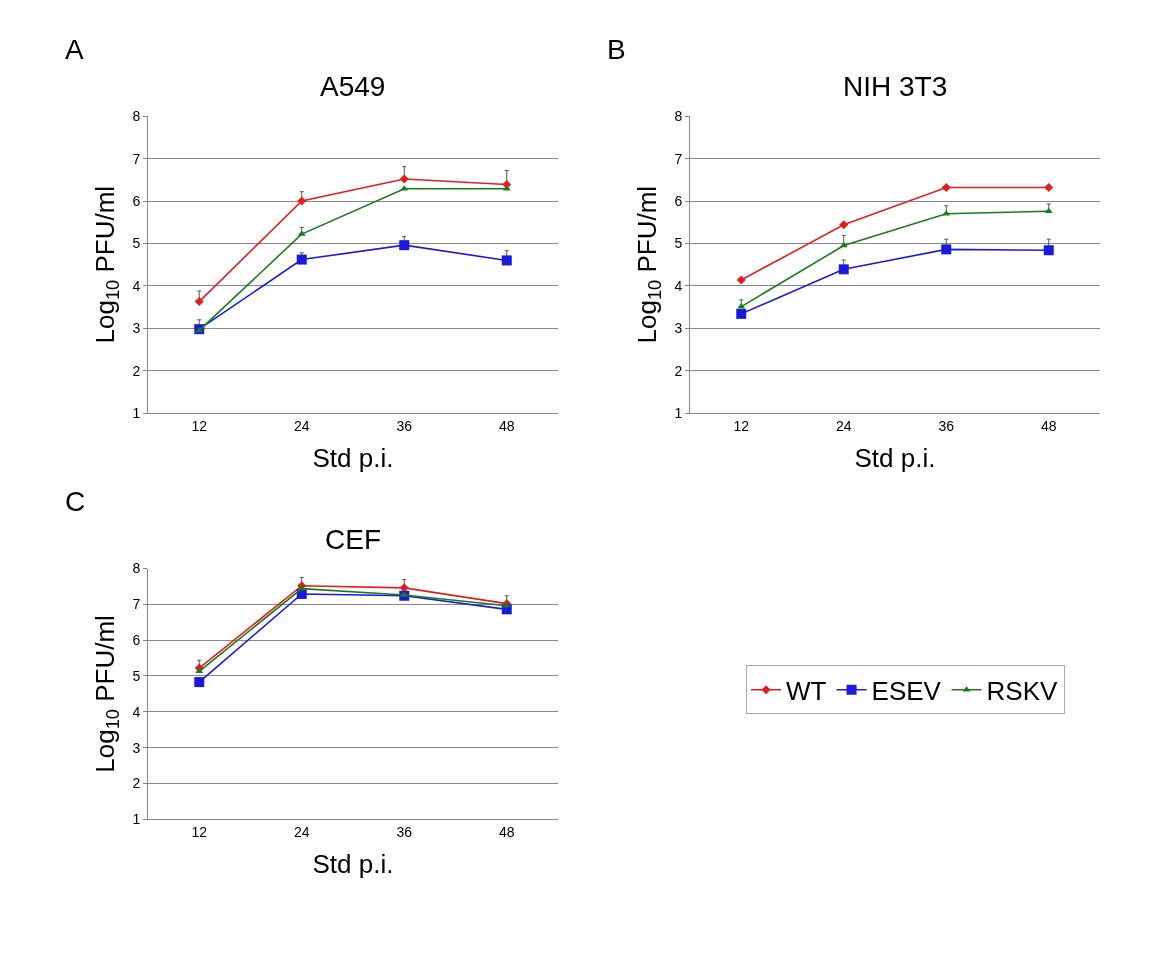 Image resolution: width=1176 pixels, height=963 pixels. Describe the element at coordinates (74, 49) in the screenshot. I see `text: A` at that location.